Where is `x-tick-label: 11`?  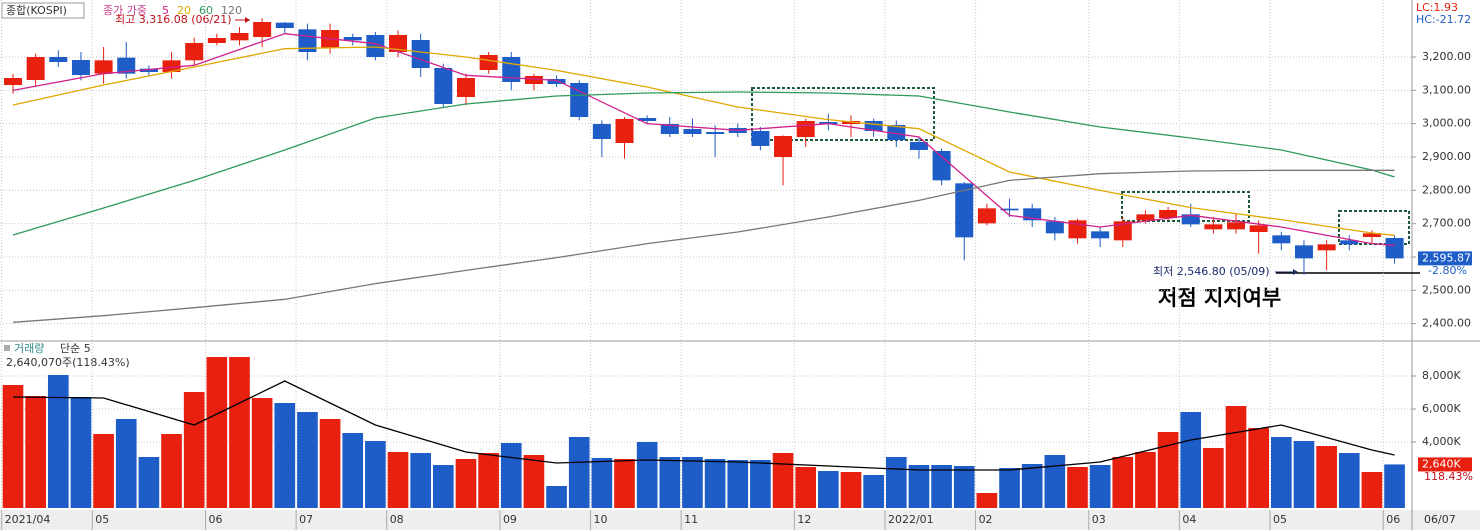
x-tick-label: 11 is located at coordinates (691, 519).